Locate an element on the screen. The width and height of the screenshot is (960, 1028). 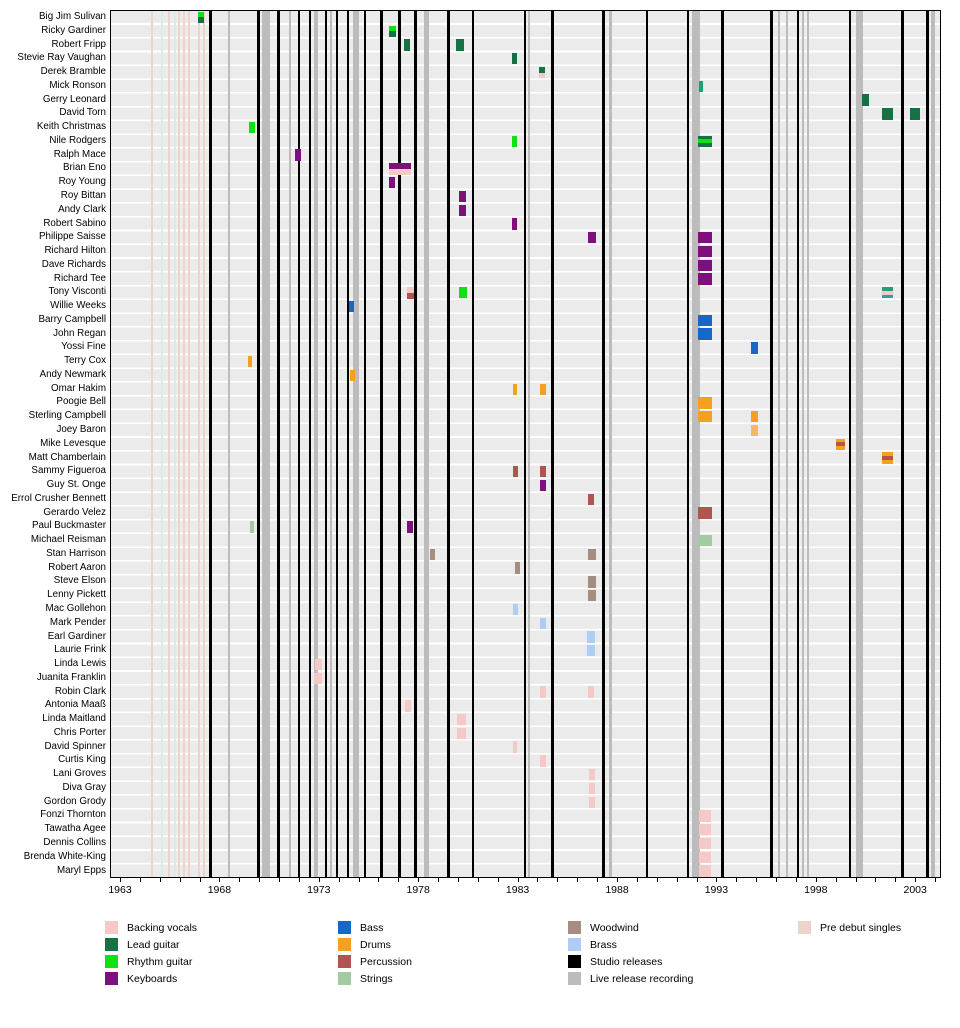
legend-label: Woodwind is located at coordinates (614, 928).